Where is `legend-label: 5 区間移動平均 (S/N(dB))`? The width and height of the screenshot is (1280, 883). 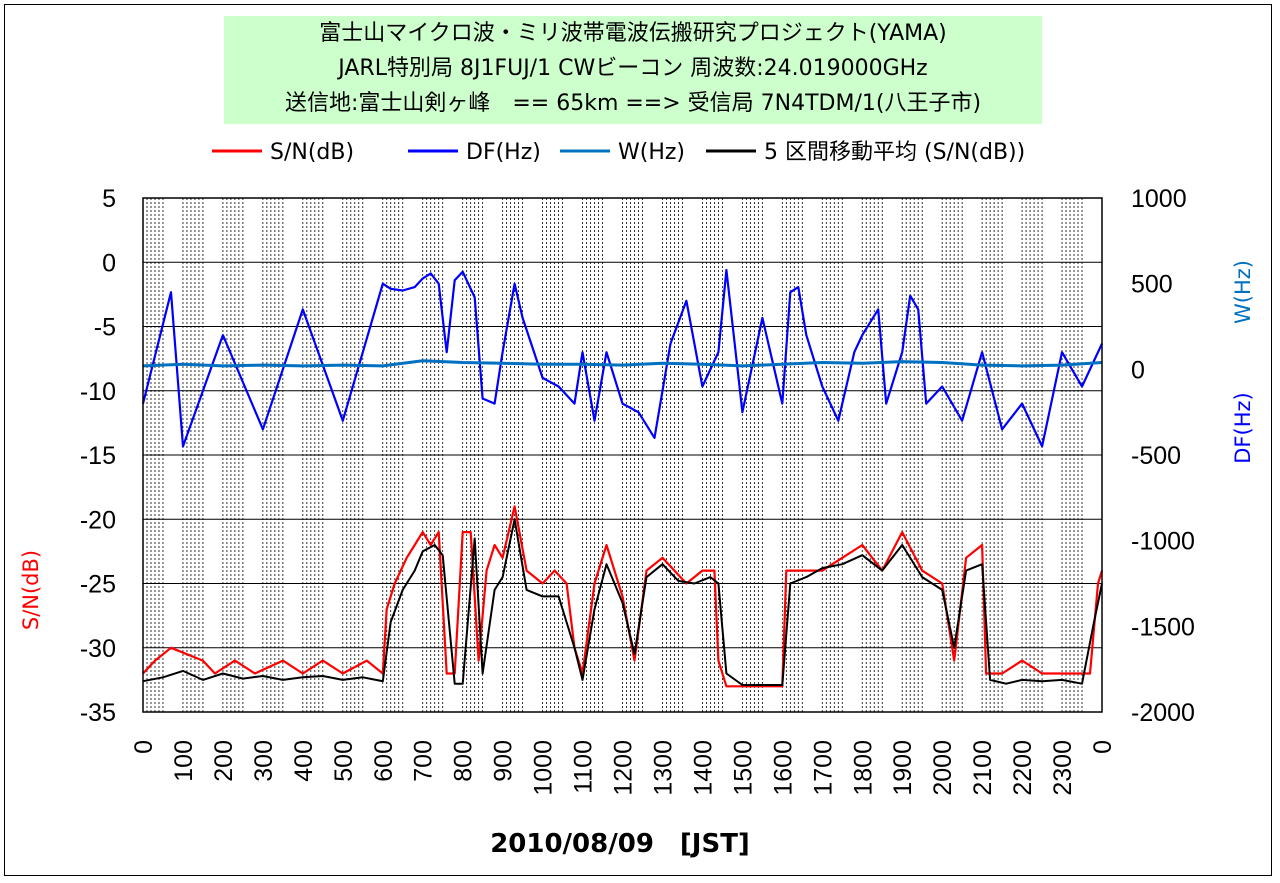
legend-label: 5 区間移動平均 (S/N(dB)) is located at coordinates (894, 152).